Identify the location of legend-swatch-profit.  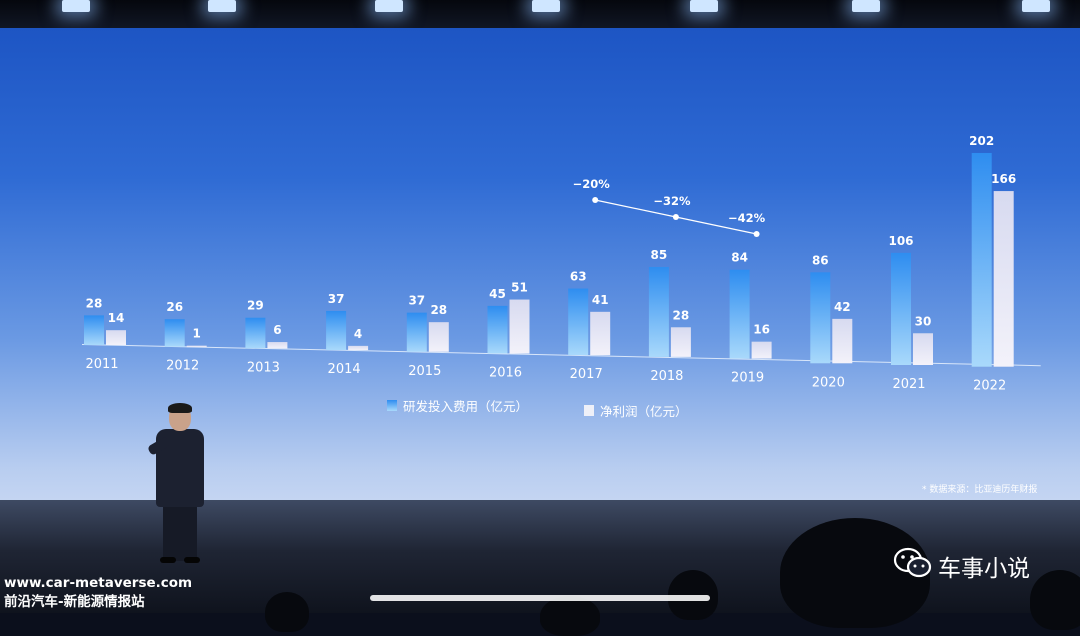
(589, 410).